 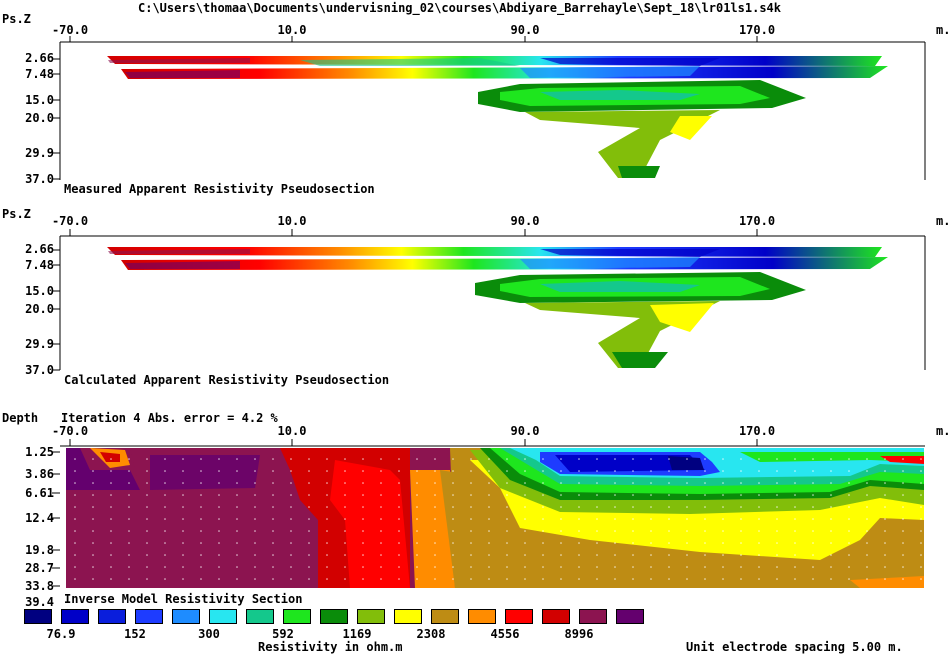 What do you see at coordinates (757, 30) in the screenshot?
I see `panel1-xtick-3: 170.0` at bounding box center [757, 30].